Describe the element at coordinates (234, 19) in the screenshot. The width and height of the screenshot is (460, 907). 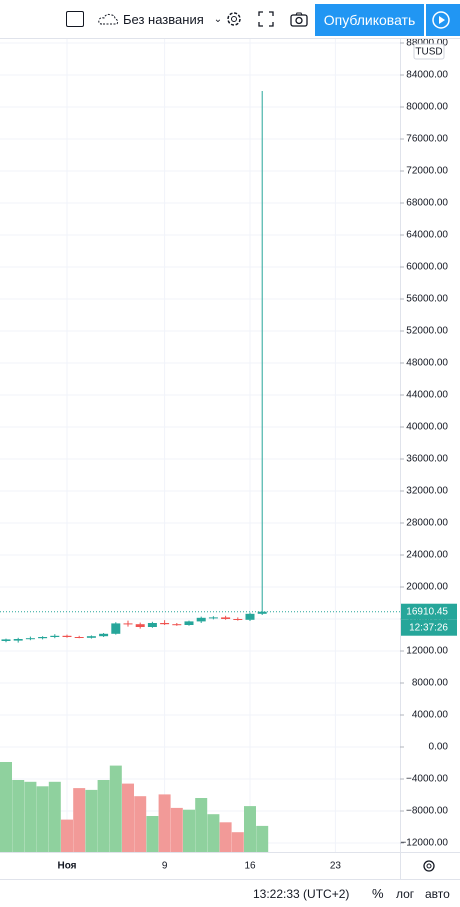
I see `settings-button` at that location.